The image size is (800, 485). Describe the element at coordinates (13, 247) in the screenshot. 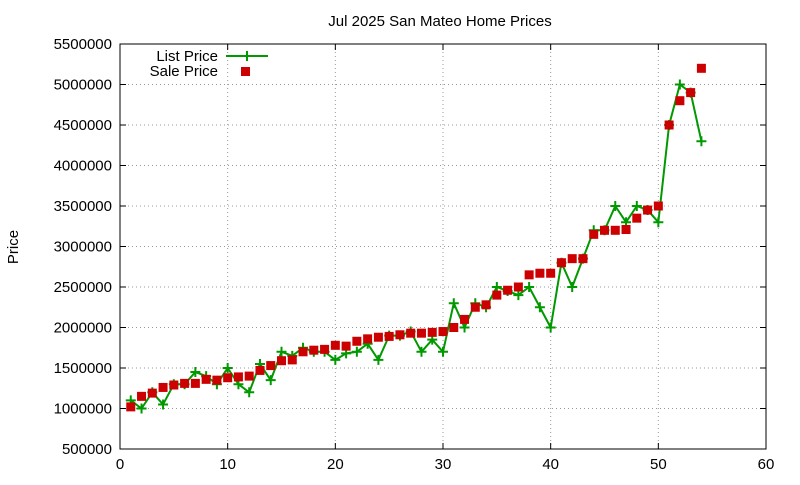

I see `y-axis-label: Price` at that location.